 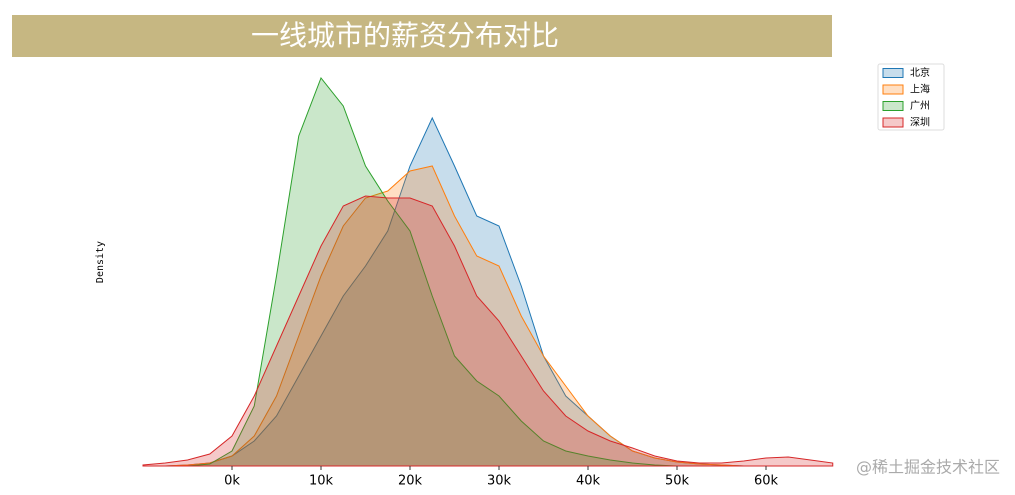 I want to click on x-tick-label: 30k, so click(x=499, y=481).